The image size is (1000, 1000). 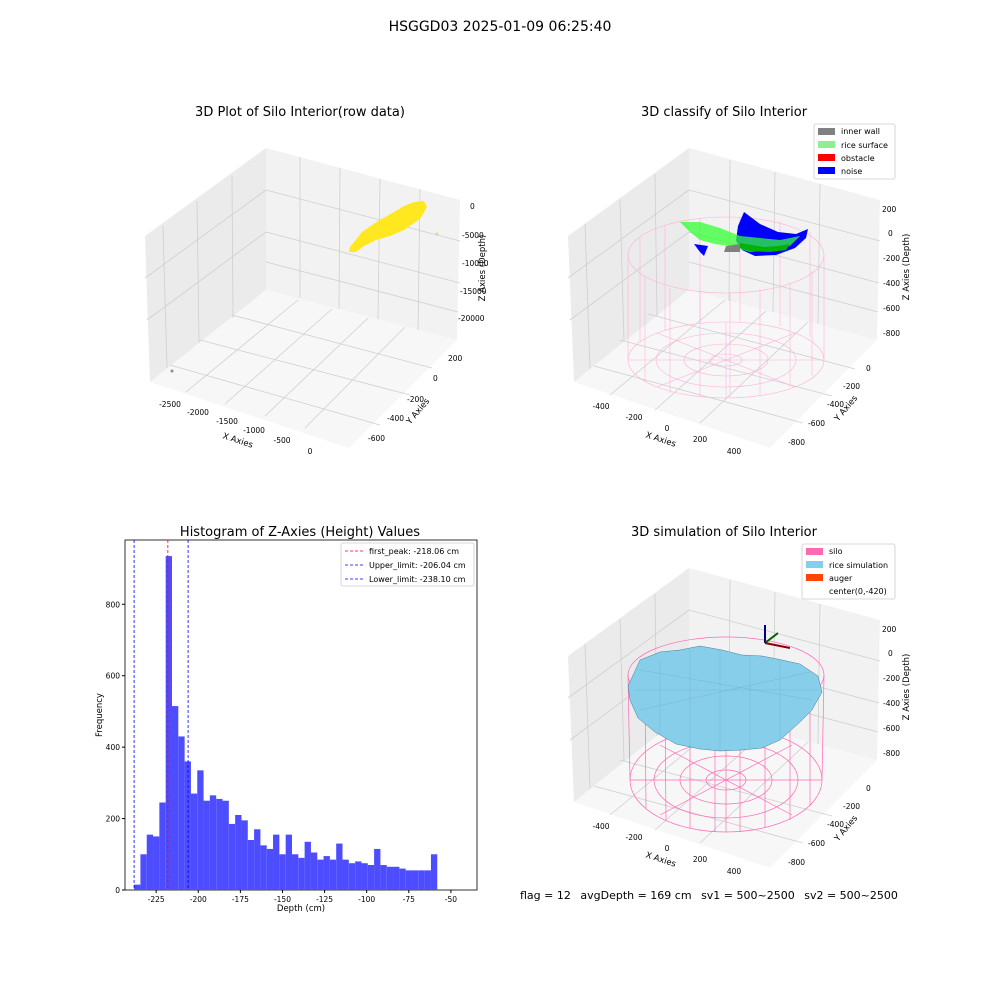 I want to click on y-tick-label: -200, so click(x=851, y=806).